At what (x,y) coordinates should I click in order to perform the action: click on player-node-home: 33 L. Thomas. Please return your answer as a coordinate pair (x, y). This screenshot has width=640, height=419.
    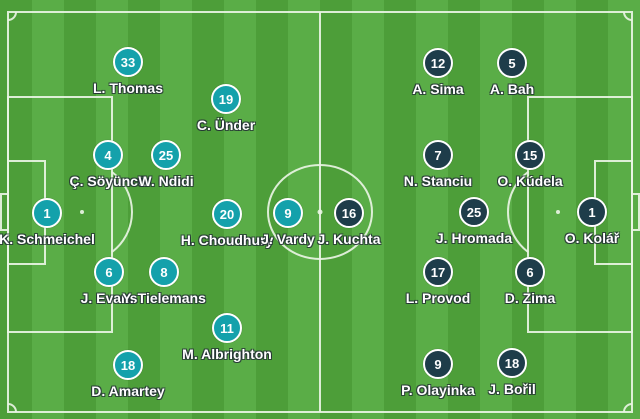
    Looking at the image, I should click on (128, 71).